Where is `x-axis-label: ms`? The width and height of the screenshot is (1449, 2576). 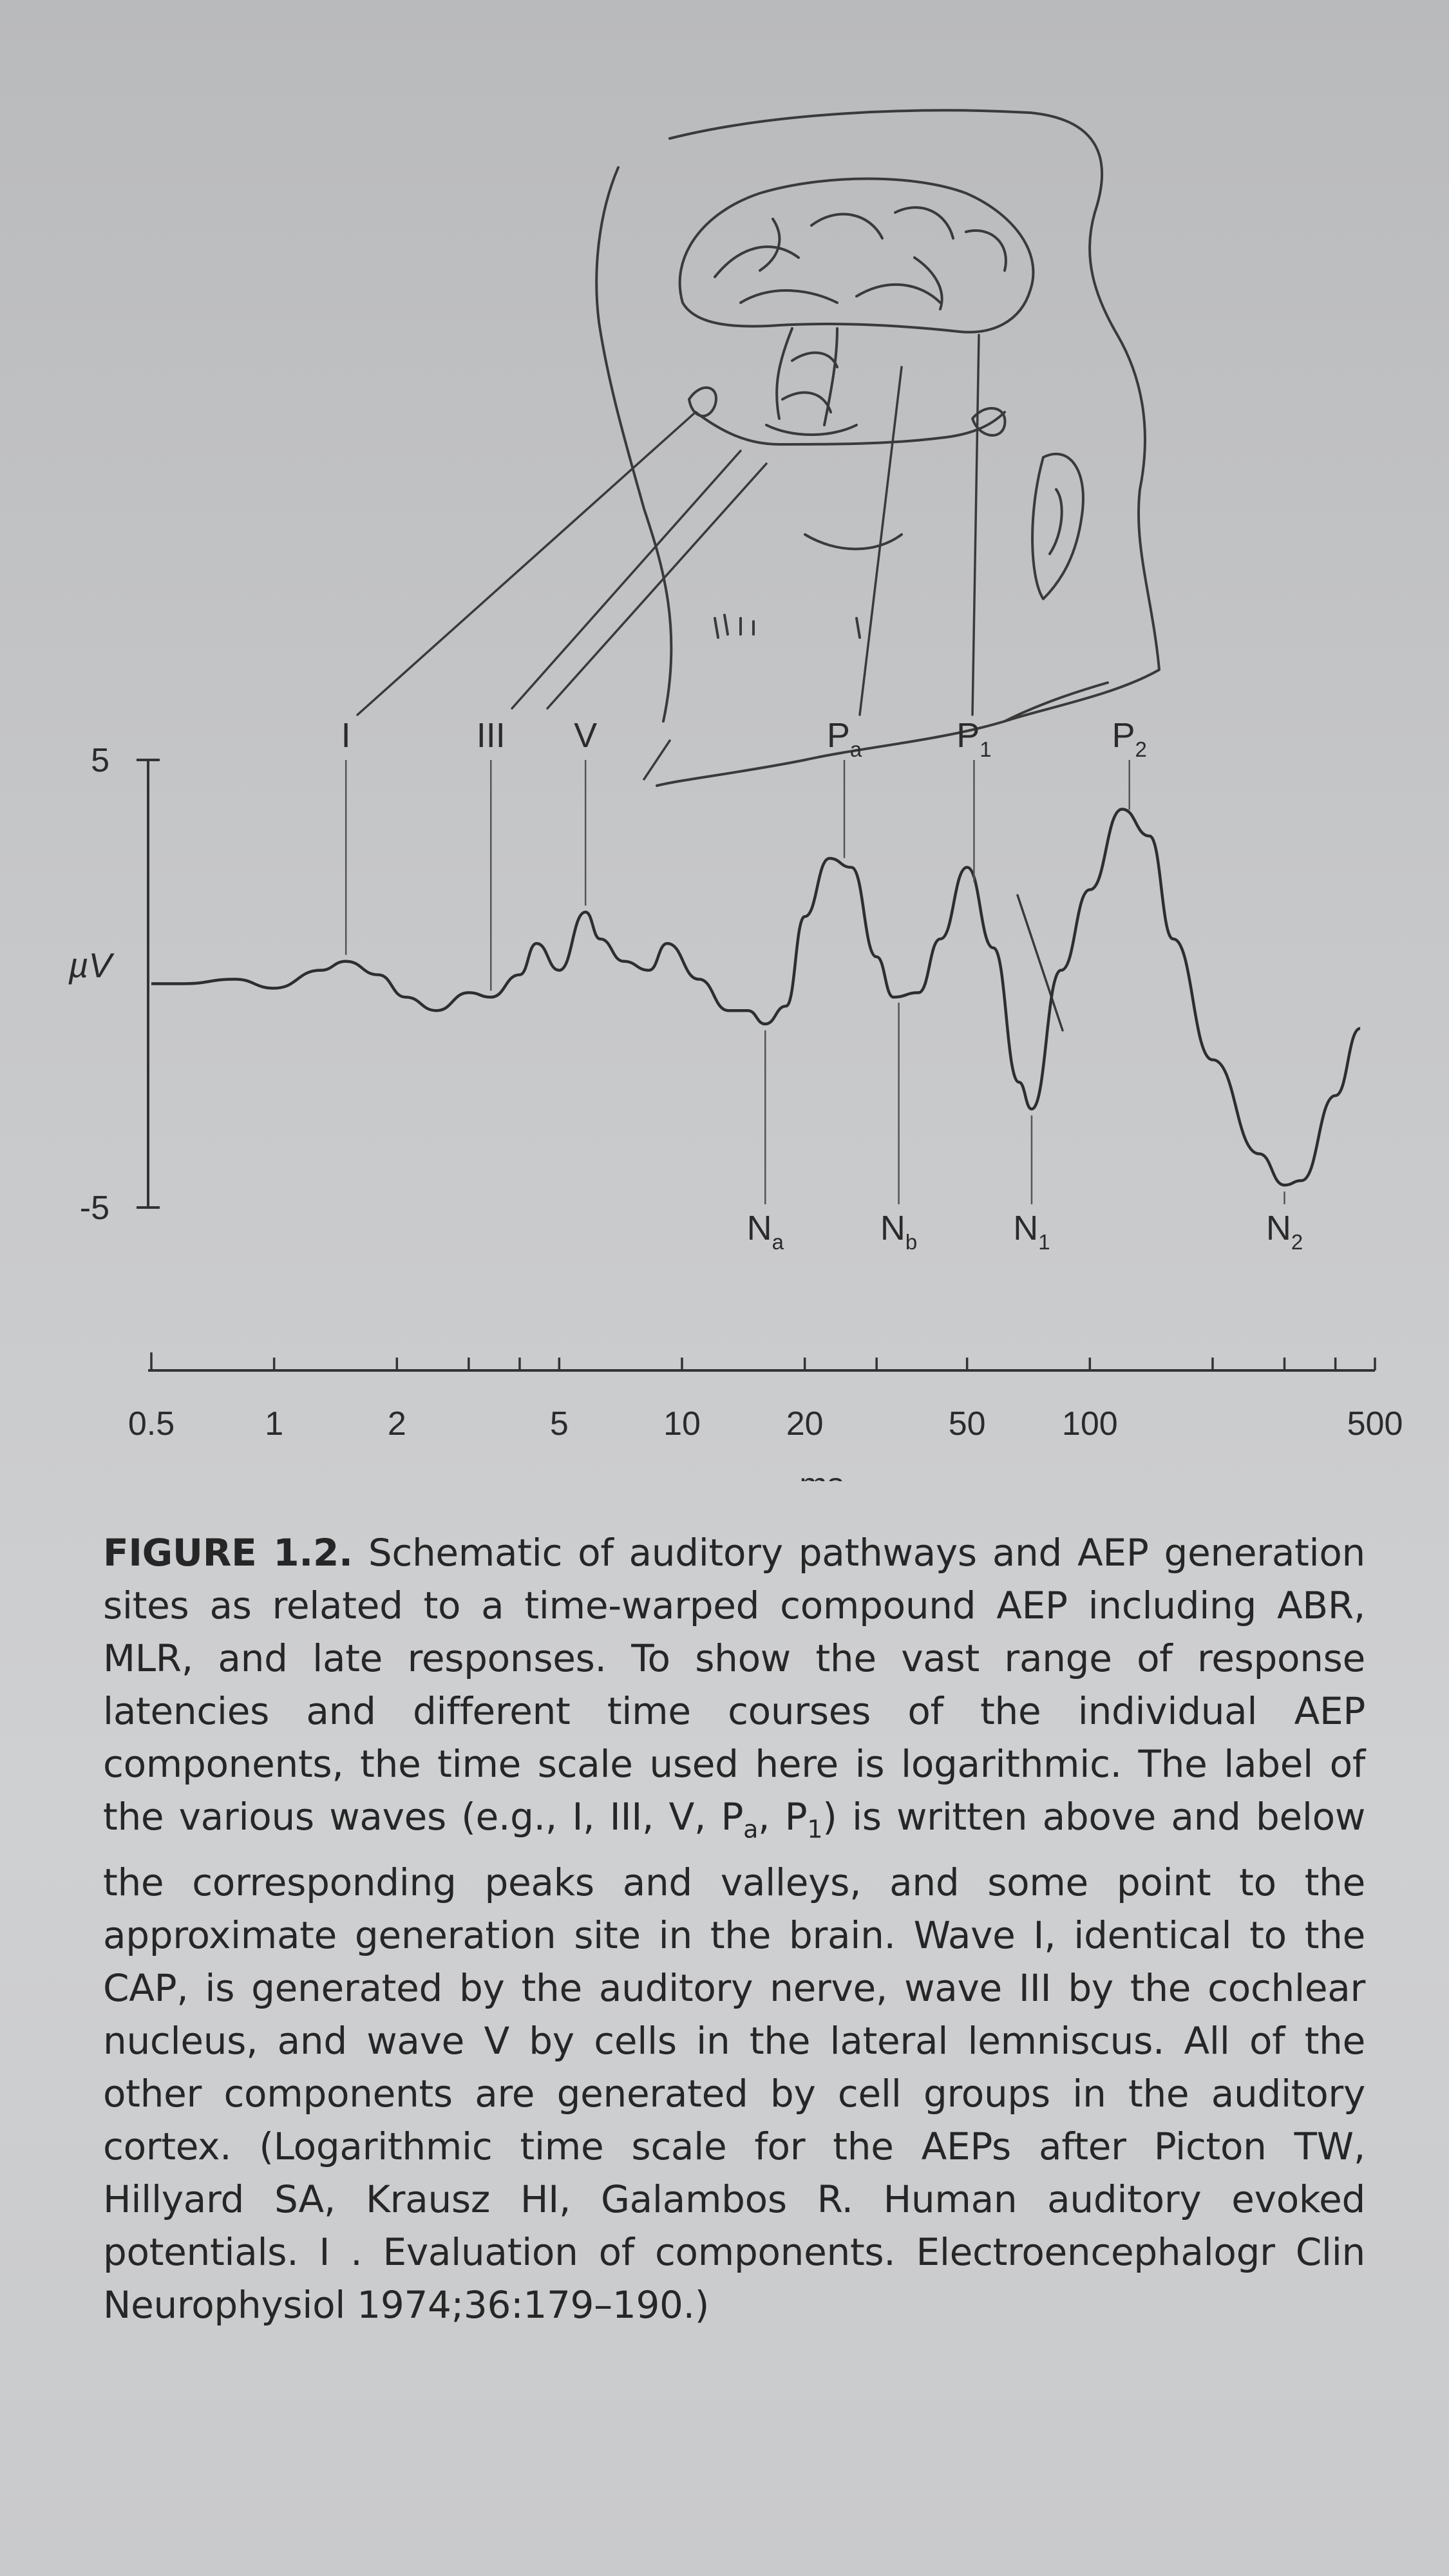
x-axis-label: ms is located at coordinates (821, 1473).